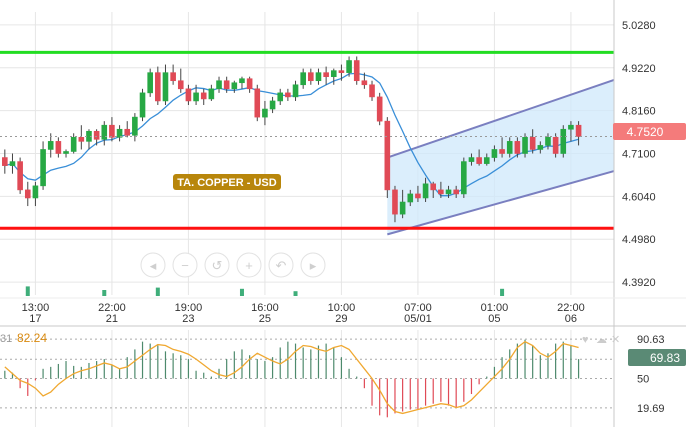 The image size is (686, 440). What do you see at coordinates (313, 265) in the screenshot?
I see `scroll-right-icon: ▸` at bounding box center [313, 265].